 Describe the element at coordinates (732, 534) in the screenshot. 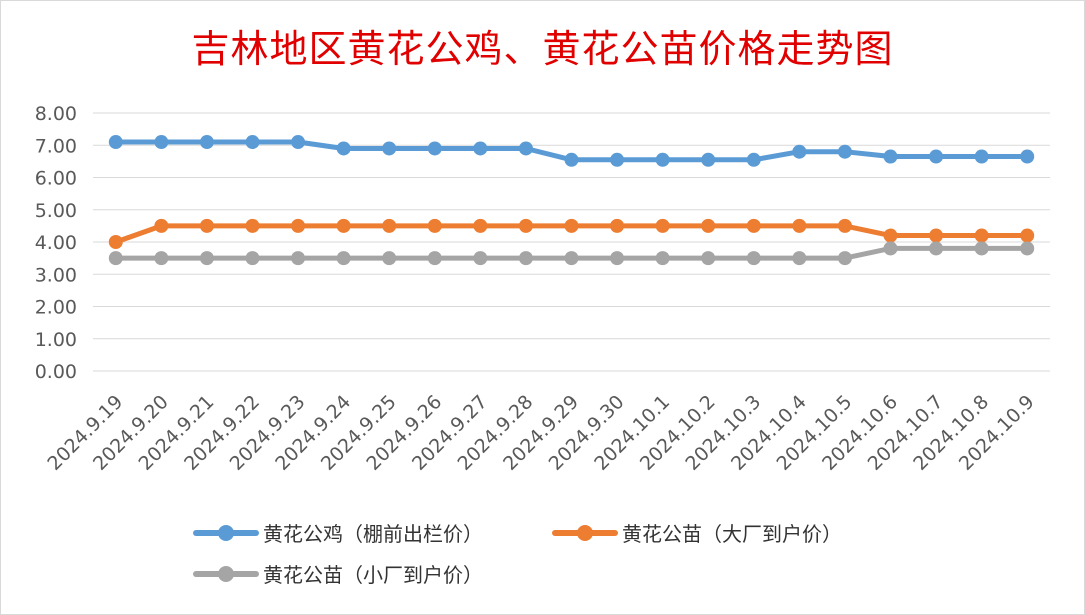

I see `legend-label-series-1: 黄花公苗（大厂到户价）` at that location.